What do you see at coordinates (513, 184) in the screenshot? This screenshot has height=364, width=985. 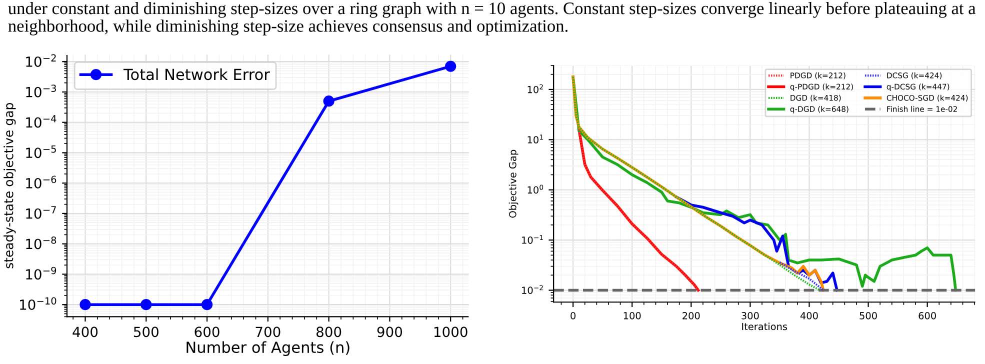 I see `y-axis-title: Objective Gap` at bounding box center [513, 184].